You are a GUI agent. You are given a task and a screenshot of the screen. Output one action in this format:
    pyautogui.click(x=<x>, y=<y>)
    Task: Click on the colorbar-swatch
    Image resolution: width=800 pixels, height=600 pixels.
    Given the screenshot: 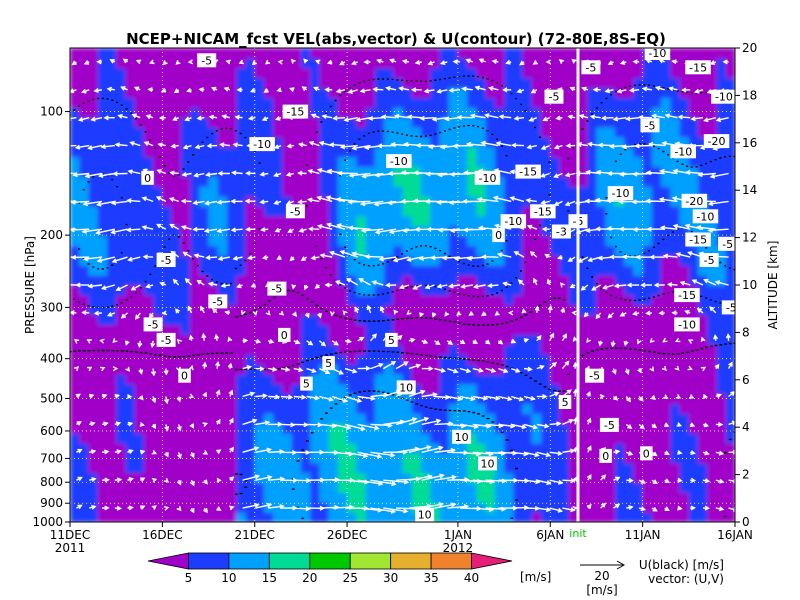 What is the action you would take?
    pyautogui.click(x=289, y=561)
    